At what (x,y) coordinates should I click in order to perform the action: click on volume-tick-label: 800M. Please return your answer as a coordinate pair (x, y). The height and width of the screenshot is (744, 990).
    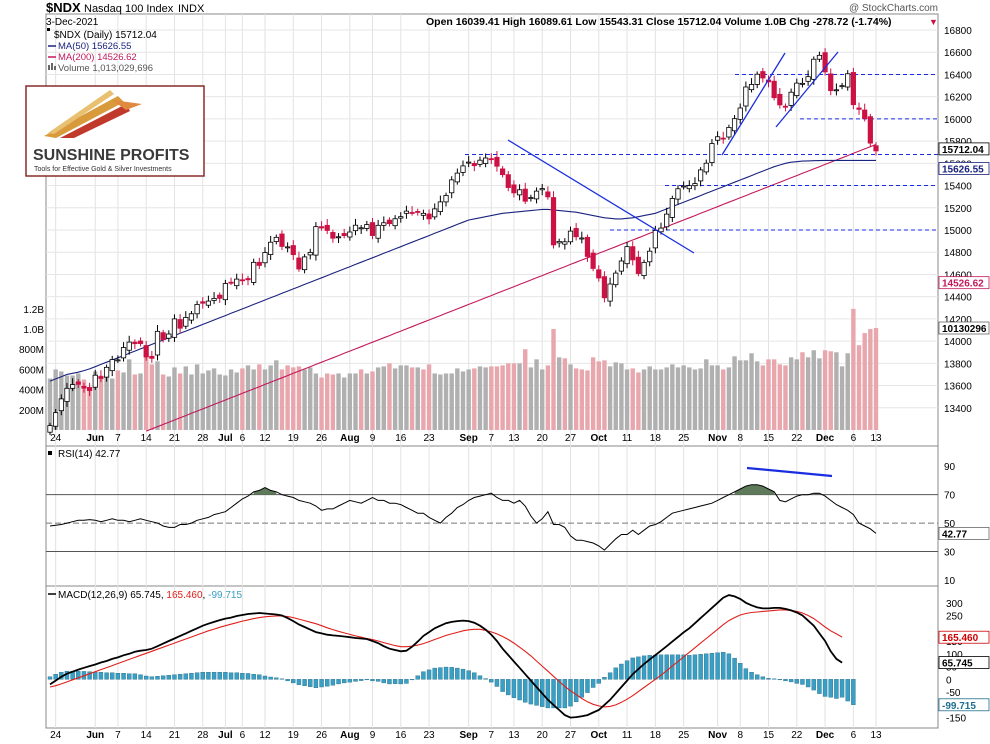
    Looking at the image, I should click on (31, 350).